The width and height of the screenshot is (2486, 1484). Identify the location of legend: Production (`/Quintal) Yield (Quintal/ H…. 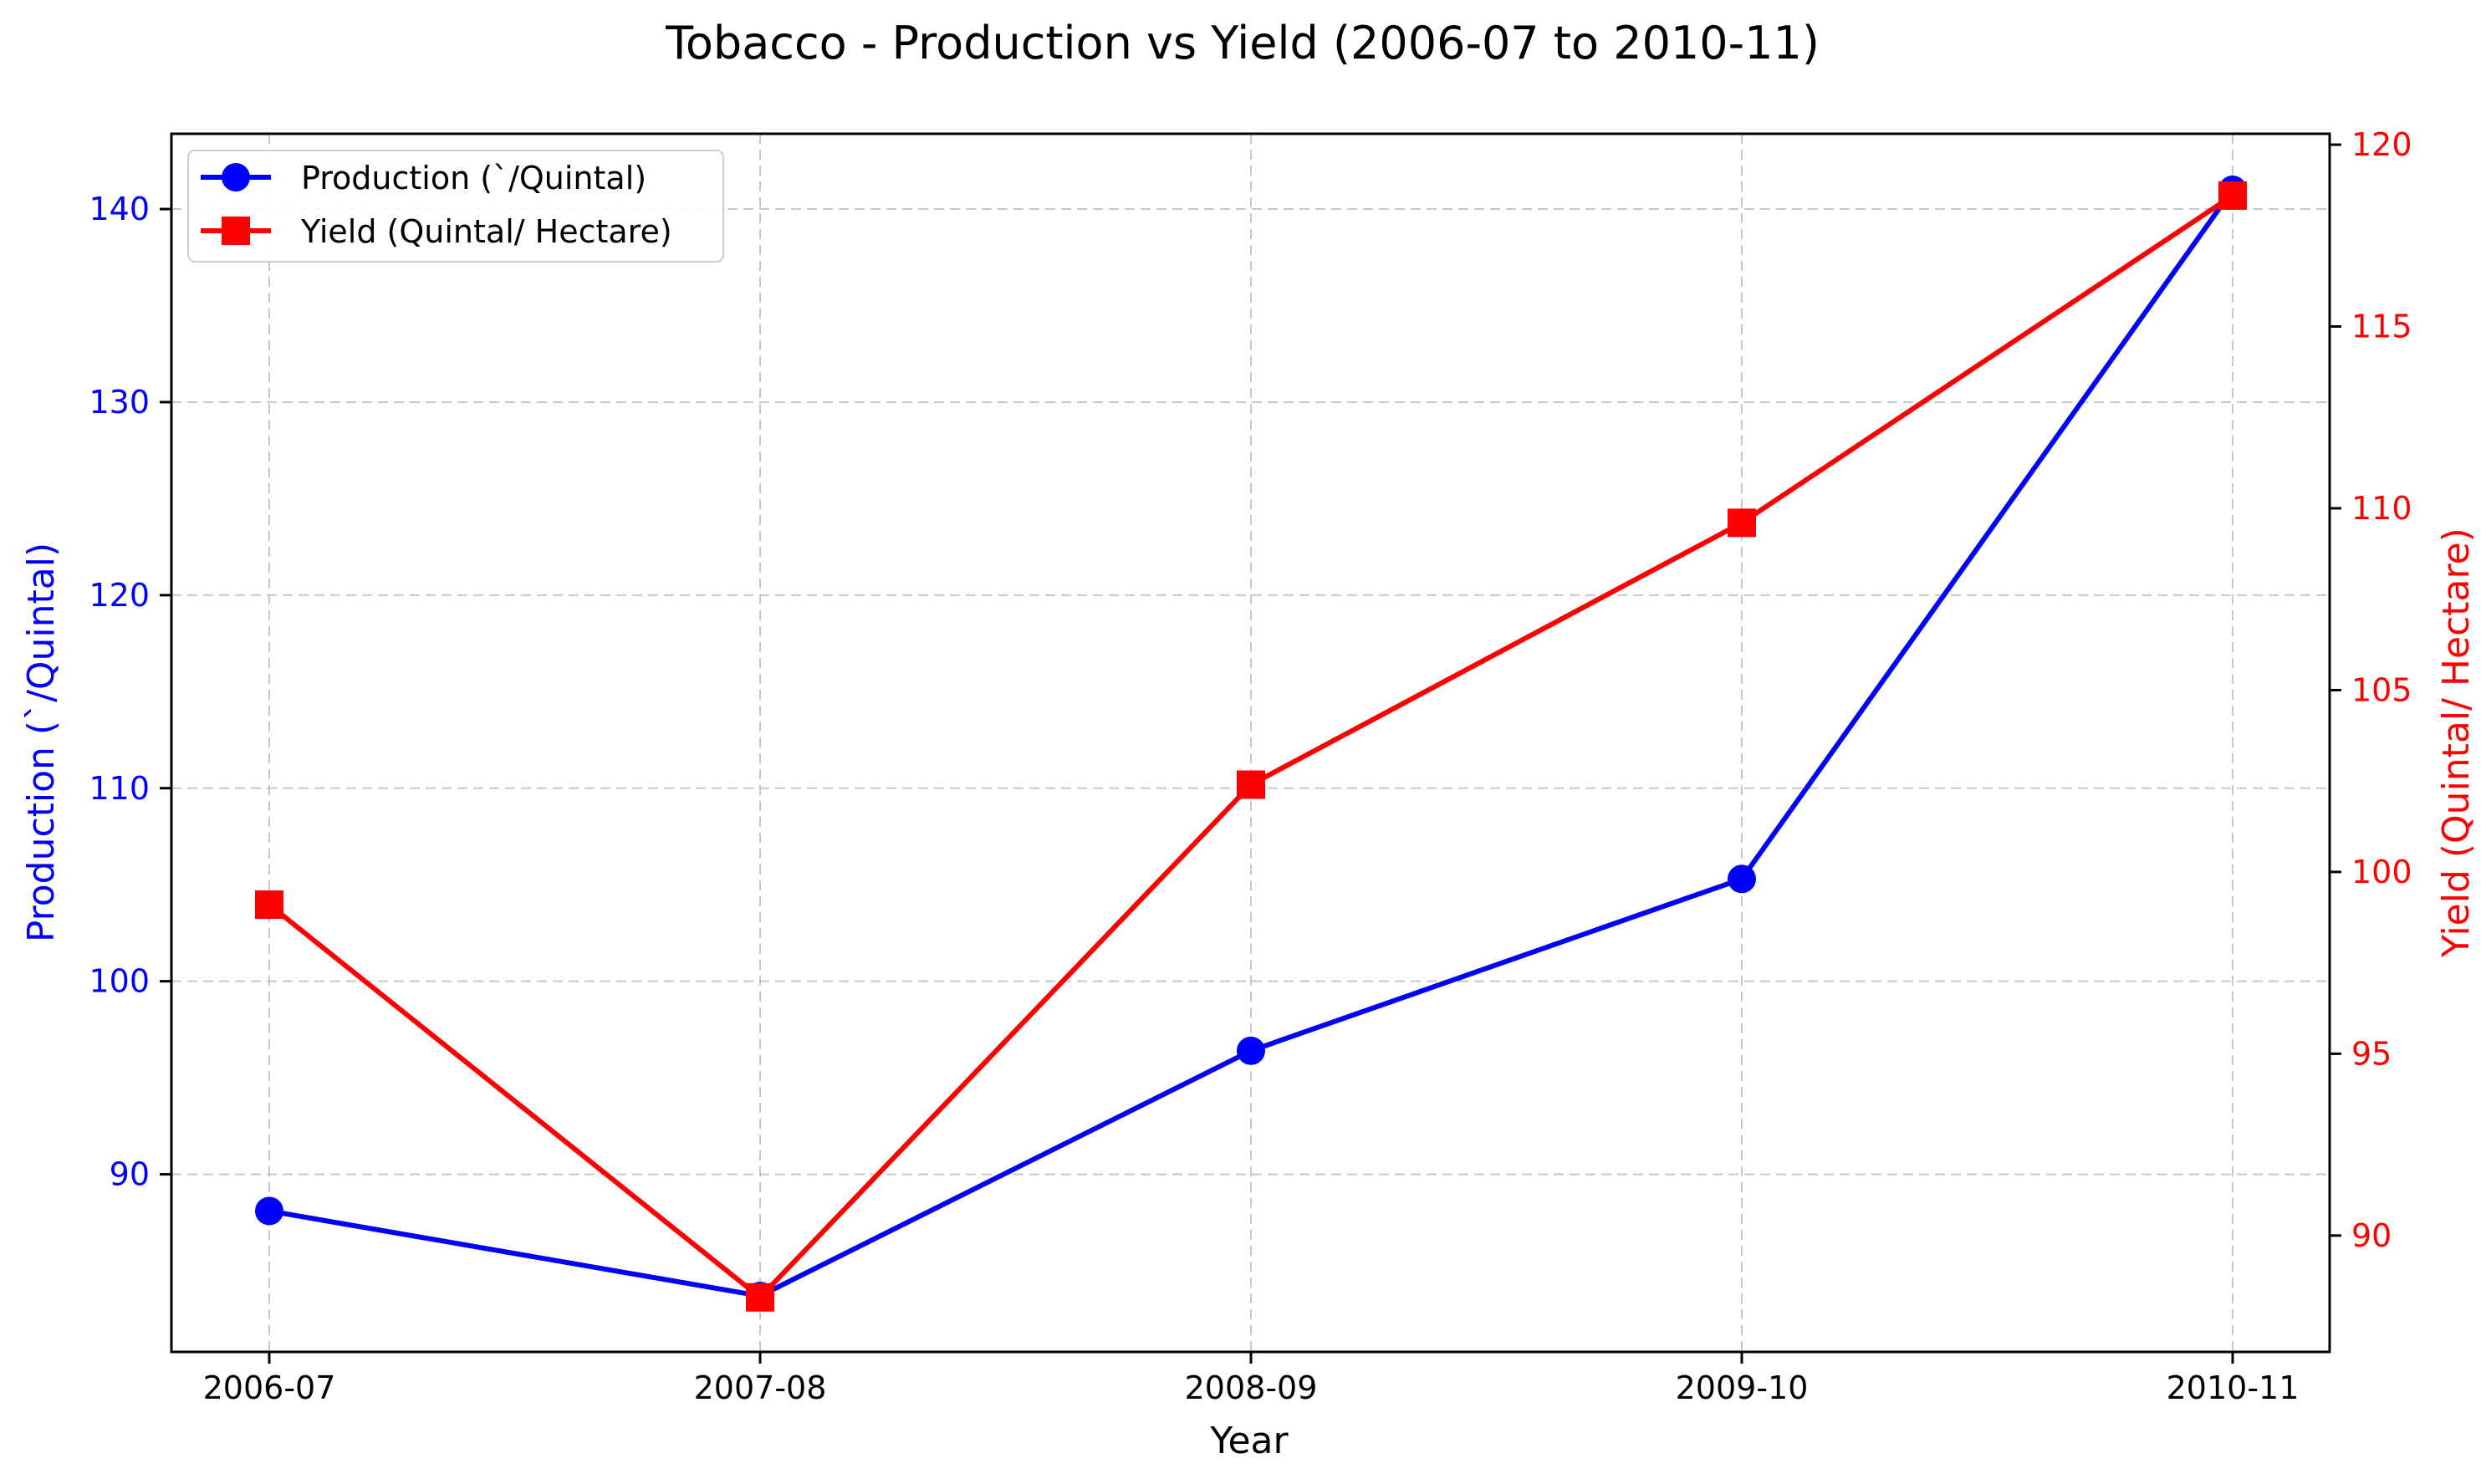
(455, 206).